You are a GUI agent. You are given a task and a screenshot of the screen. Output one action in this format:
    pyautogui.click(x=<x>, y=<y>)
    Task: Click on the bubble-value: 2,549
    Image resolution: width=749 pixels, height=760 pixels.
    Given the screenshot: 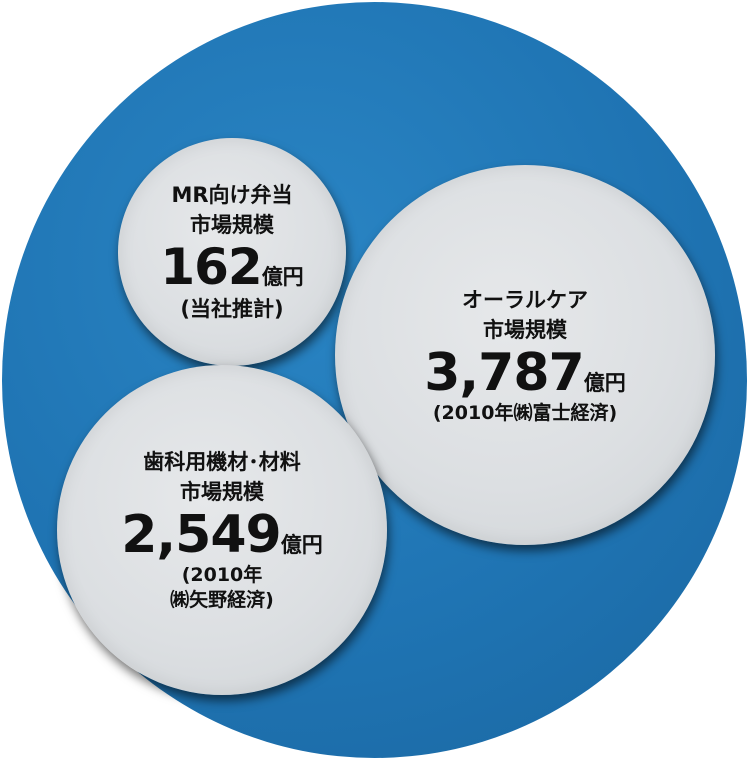 What is the action you would take?
    pyautogui.click(x=201, y=535)
    